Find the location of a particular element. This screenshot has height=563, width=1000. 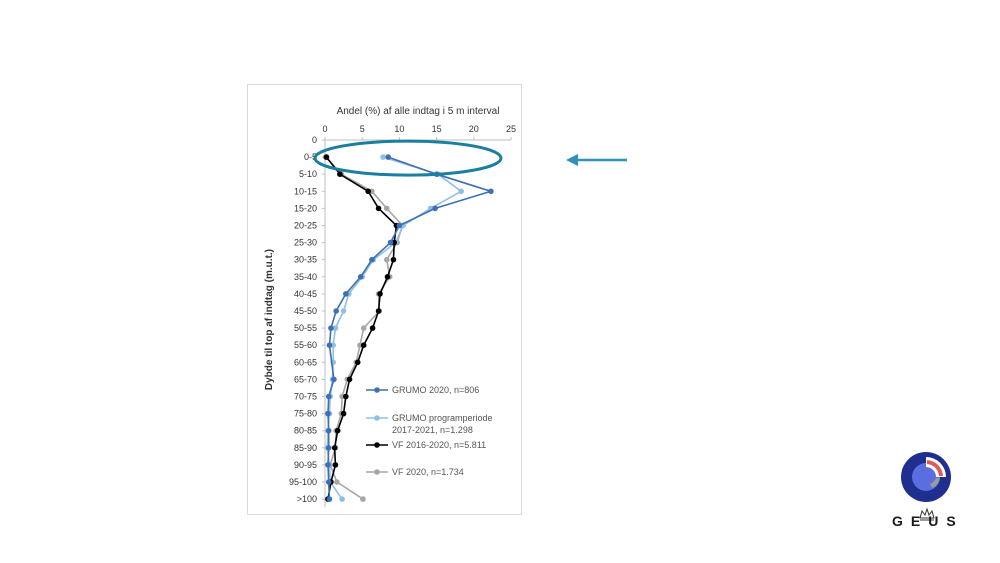

y-tick-label: 95-100 is located at coordinates (303, 482).